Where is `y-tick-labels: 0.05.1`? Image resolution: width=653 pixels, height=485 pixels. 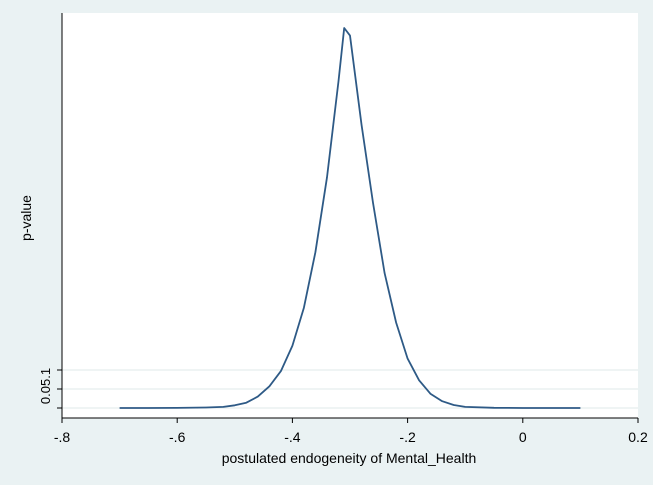 y-tick-labels: 0.05.1 is located at coordinates (45, 386).